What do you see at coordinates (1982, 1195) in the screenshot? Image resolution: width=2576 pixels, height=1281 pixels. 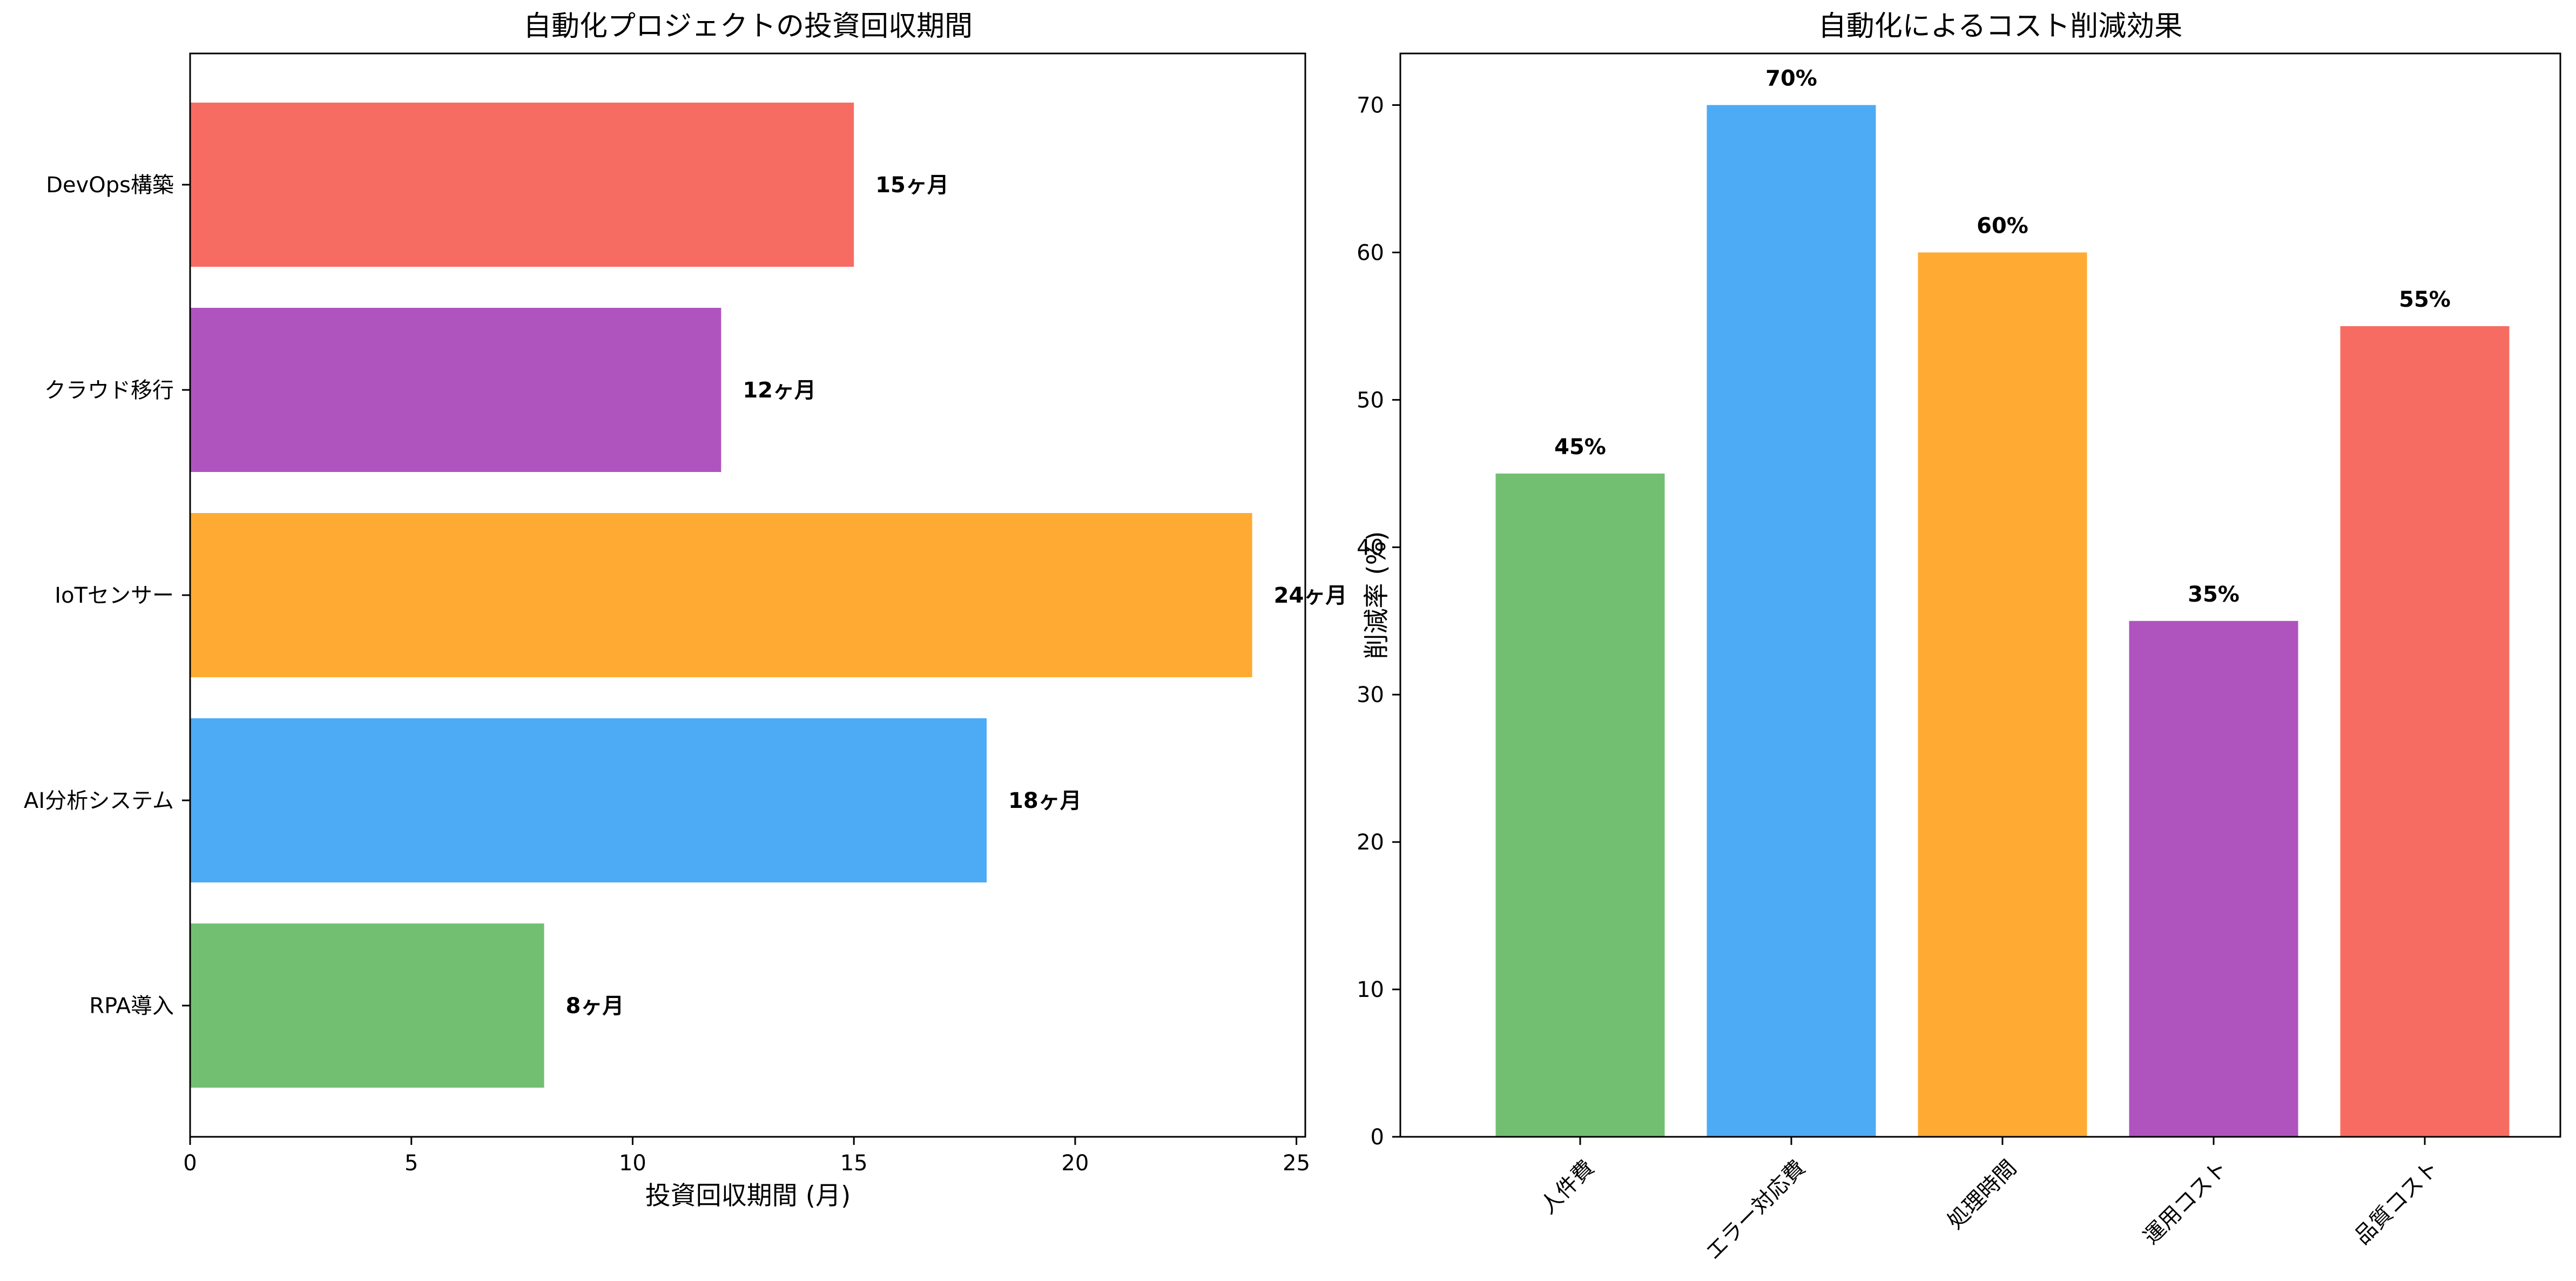 I see `x-tick-label: 処理時間` at bounding box center [1982, 1195].